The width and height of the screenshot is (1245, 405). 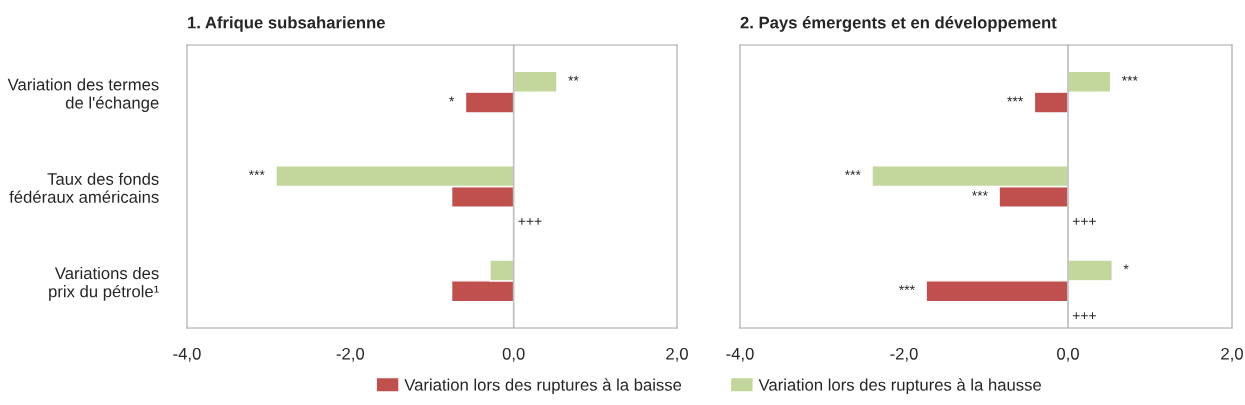 I want to click on chart-title: 1. Afrique subsaharienne, so click(x=286, y=24).